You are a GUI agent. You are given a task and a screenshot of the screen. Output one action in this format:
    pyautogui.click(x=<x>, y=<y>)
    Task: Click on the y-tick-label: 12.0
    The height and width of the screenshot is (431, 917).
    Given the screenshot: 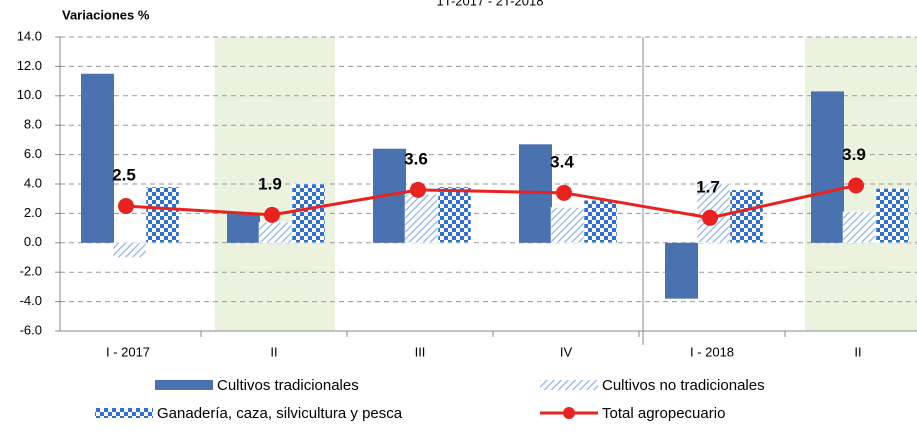 What is the action you would take?
    pyautogui.click(x=29, y=65)
    